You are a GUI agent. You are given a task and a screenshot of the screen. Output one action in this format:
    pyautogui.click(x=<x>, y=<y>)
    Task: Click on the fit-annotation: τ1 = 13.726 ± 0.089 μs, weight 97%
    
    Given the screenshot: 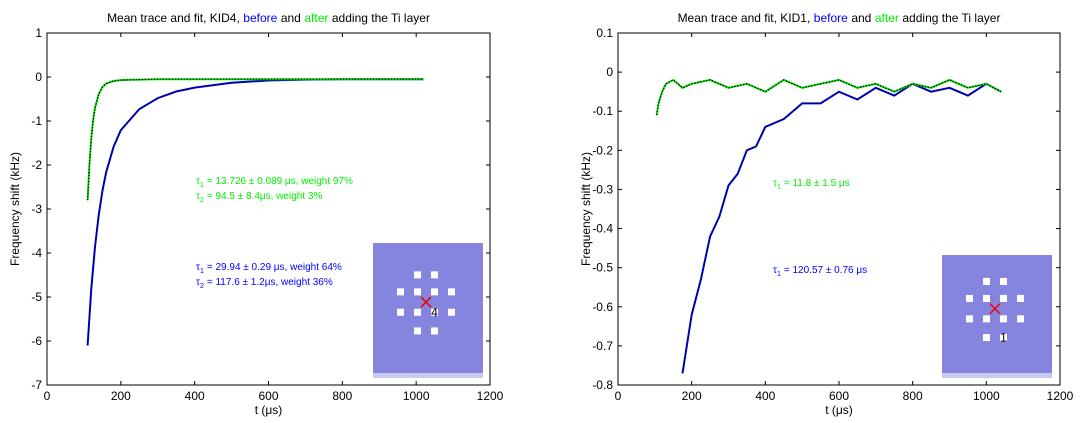 What is the action you would take?
    pyautogui.click(x=274, y=182)
    